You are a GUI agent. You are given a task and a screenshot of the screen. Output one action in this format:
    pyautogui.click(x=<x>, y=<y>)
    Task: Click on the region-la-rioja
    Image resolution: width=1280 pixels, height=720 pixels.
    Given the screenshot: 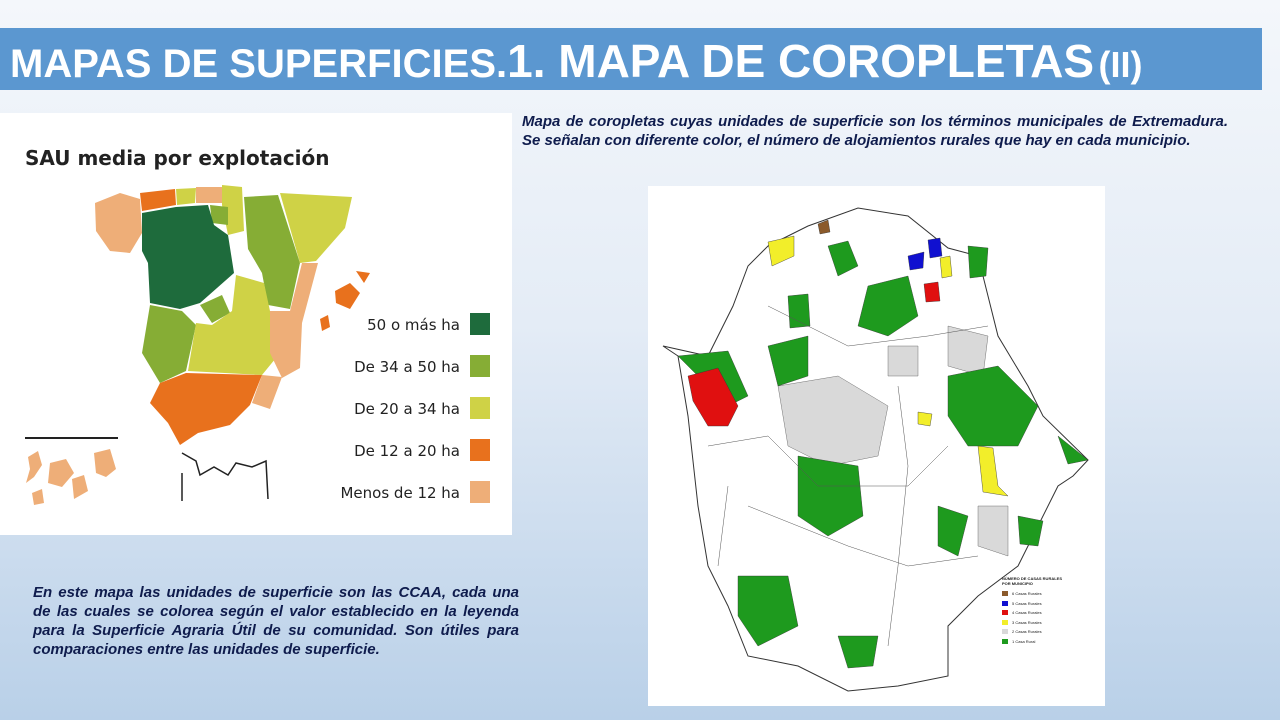 What is the action you would take?
    pyautogui.click(x=219, y=215)
    